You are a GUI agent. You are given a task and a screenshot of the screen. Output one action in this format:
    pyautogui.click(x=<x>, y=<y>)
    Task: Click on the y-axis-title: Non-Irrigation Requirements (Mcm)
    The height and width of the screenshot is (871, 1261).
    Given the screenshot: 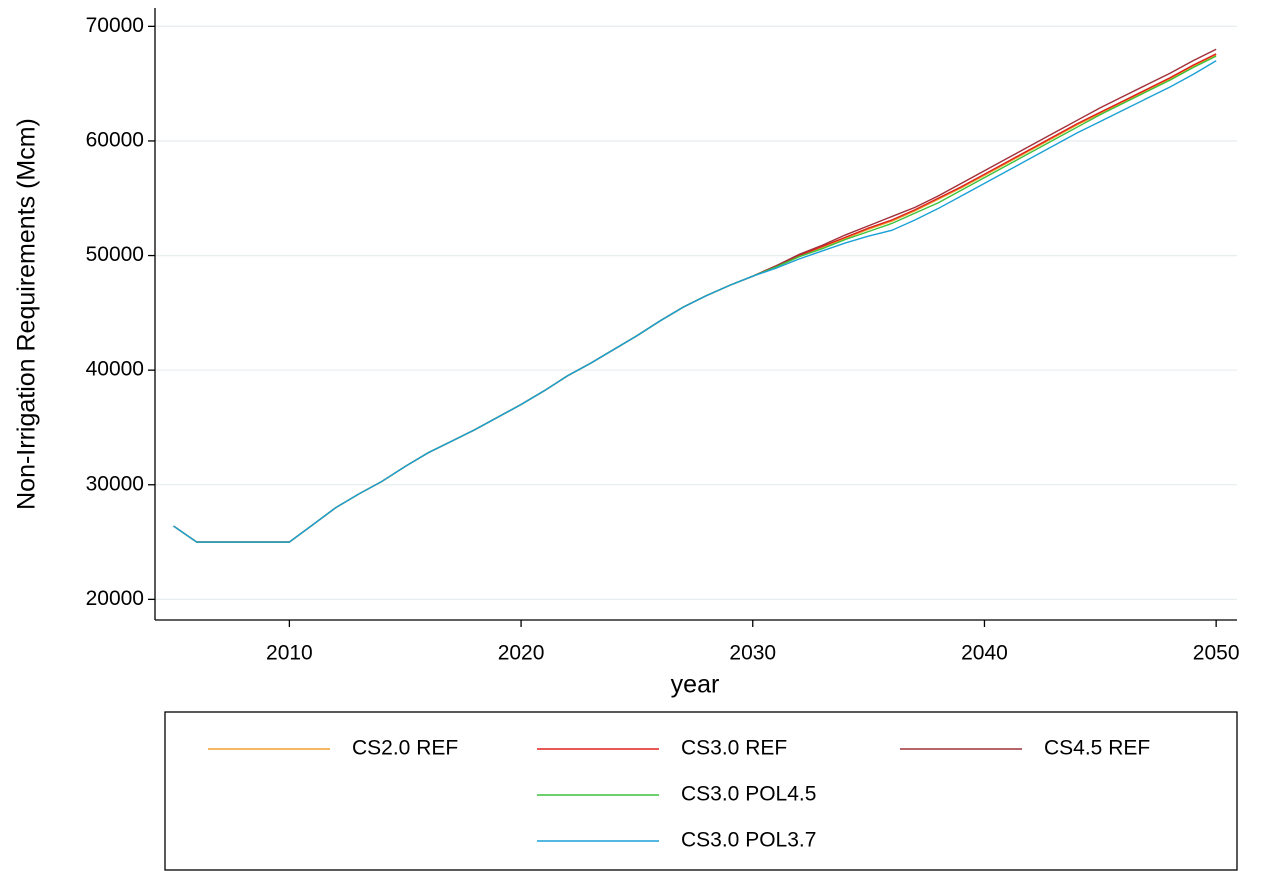 What is the action you would take?
    pyautogui.click(x=27, y=314)
    